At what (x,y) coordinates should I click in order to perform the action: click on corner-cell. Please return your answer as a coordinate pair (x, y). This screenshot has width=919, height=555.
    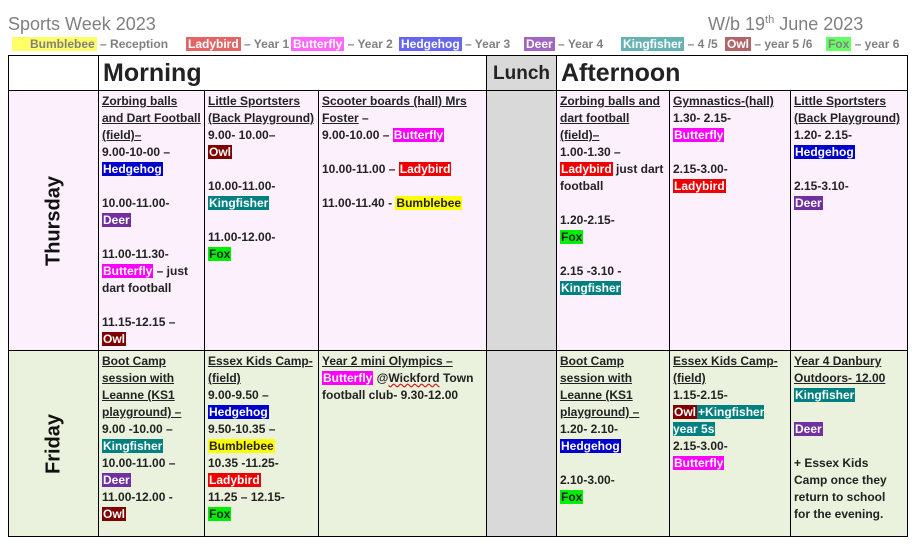
    Looking at the image, I should click on (53, 73).